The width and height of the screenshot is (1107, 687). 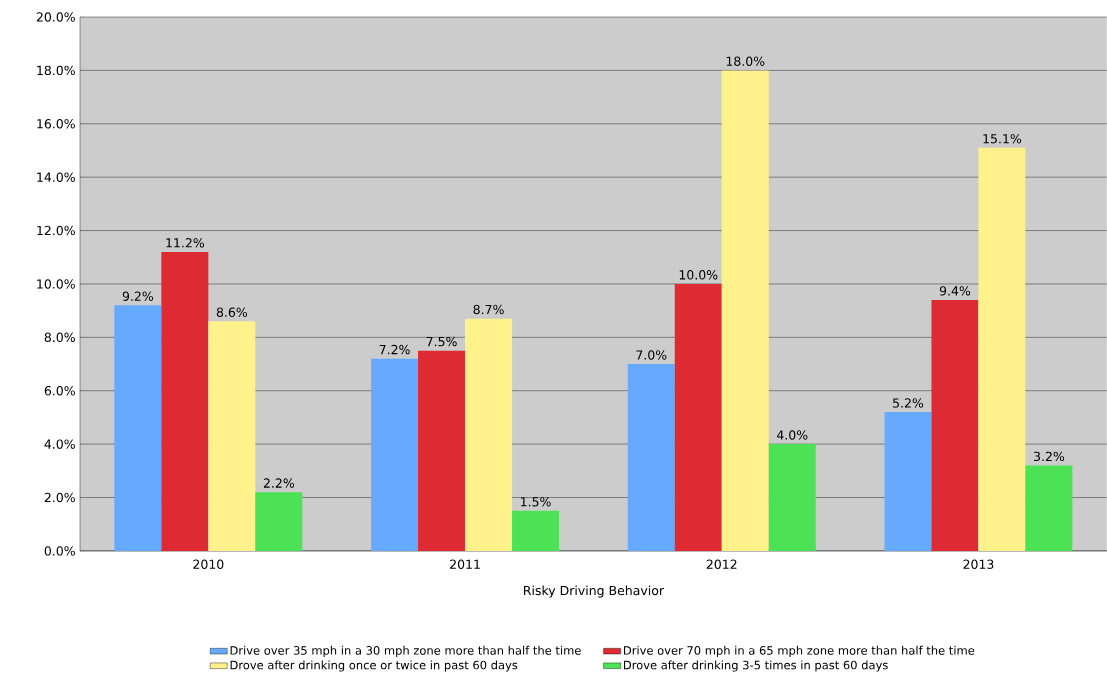 What do you see at coordinates (799, 651) in the screenshot?
I see `legend-label: Drive over 70 mph in a 65 mph zone more than half the time` at bounding box center [799, 651].